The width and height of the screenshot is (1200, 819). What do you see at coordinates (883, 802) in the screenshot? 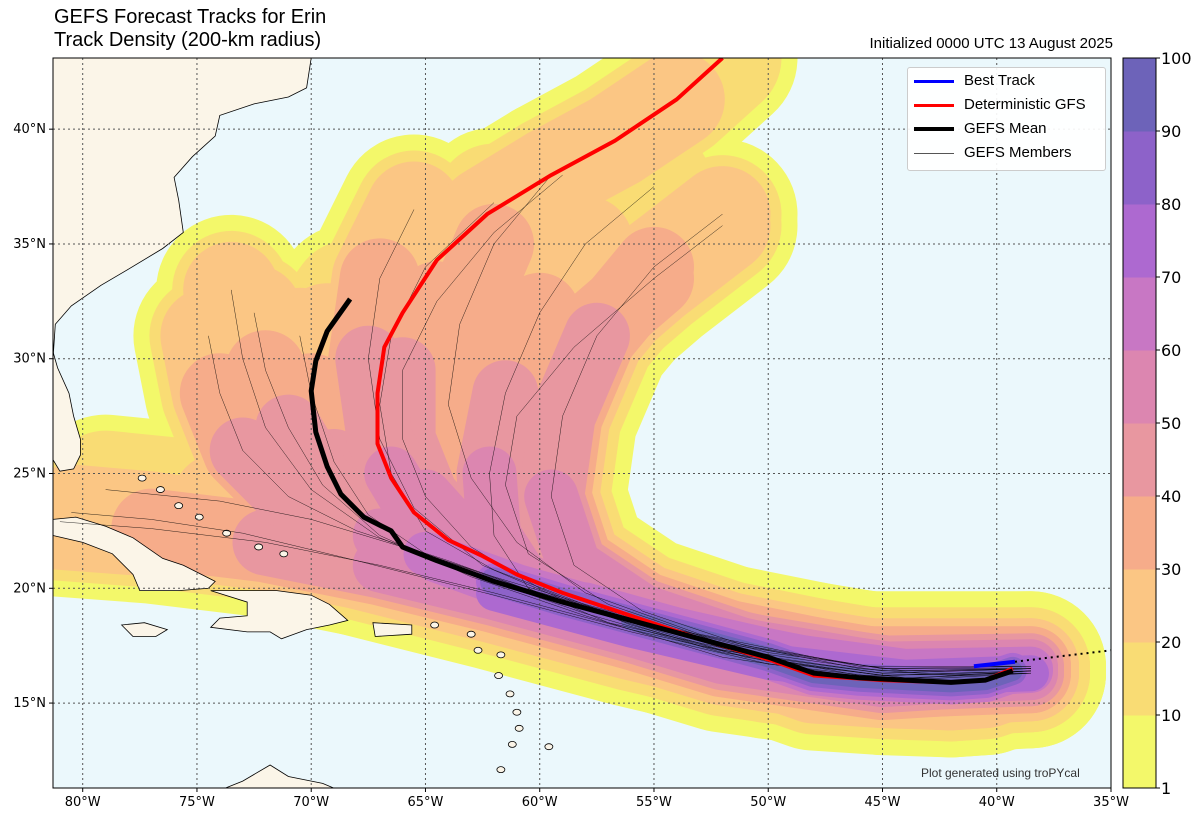
I see `lon-tick-label: 45°W` at bounding box center [883, 802].